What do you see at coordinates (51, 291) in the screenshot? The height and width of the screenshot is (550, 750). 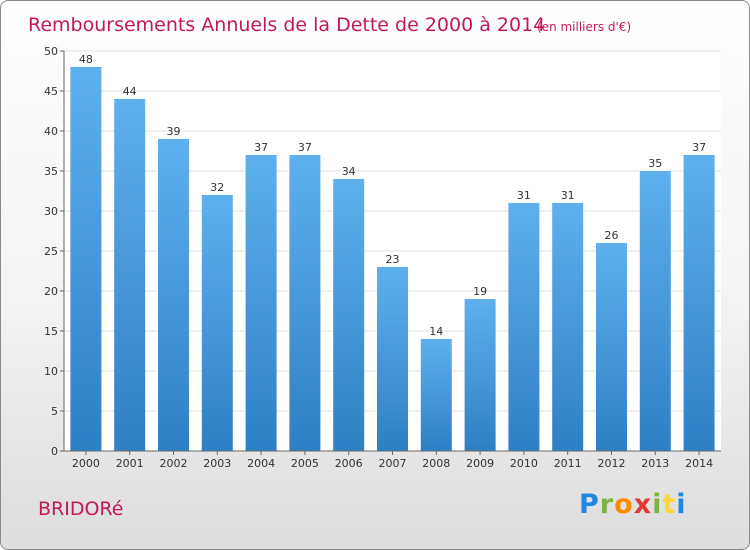 I see `y-tick-label: 20` at bounding box center [51, 291].